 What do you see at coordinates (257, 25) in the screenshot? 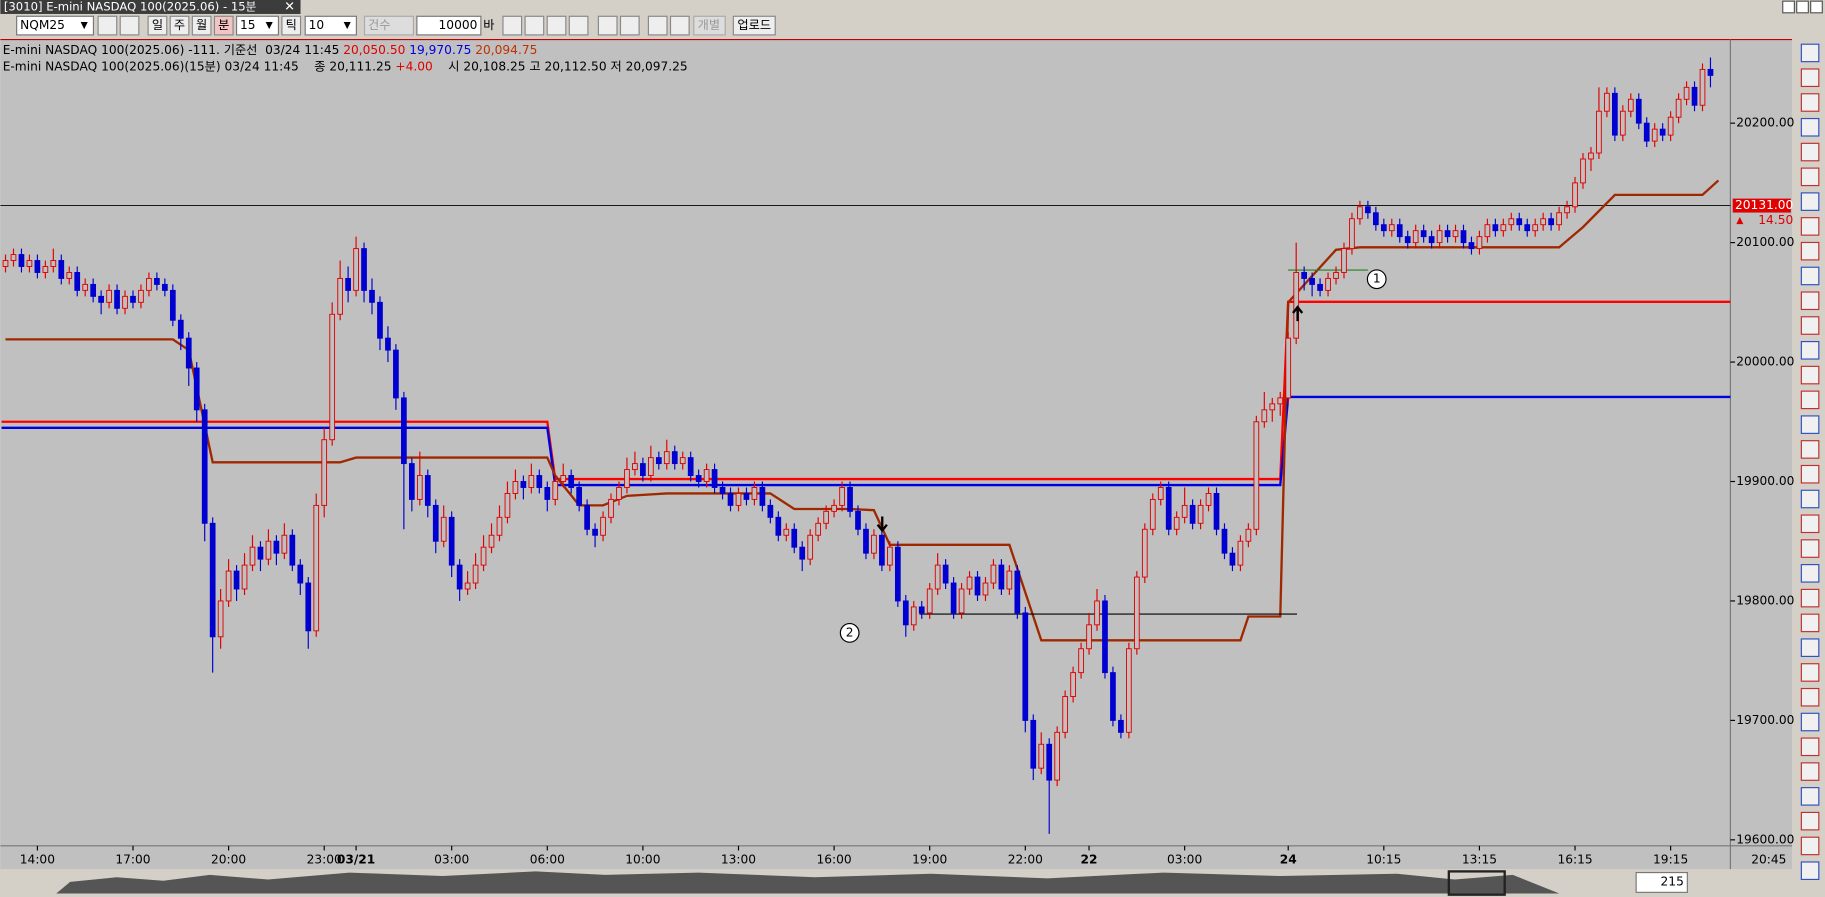
I see `interval-combo` at bounding box center [257, 25].